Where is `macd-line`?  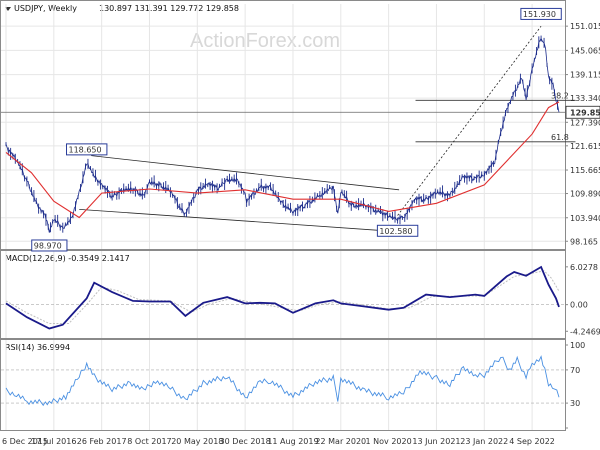 macd-line is located at coordinates (282, 297).